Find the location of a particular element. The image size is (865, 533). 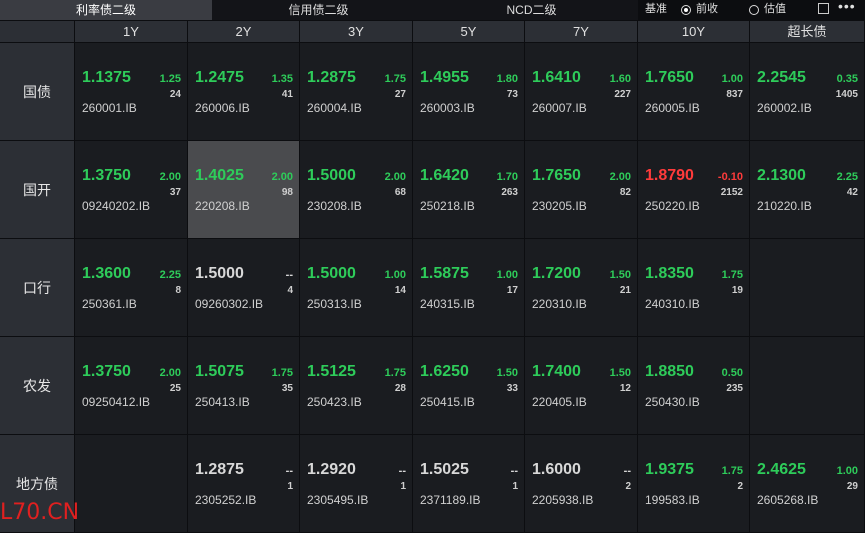

change: 1.70 is located at coordinates (507, 177).